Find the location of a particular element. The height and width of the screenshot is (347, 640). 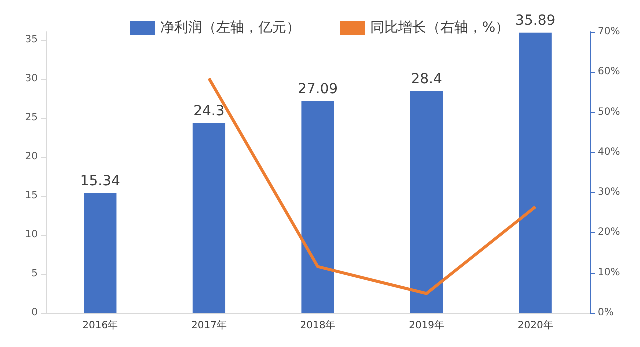

y-tick-label: 15 is located at coordinates (31, 196).